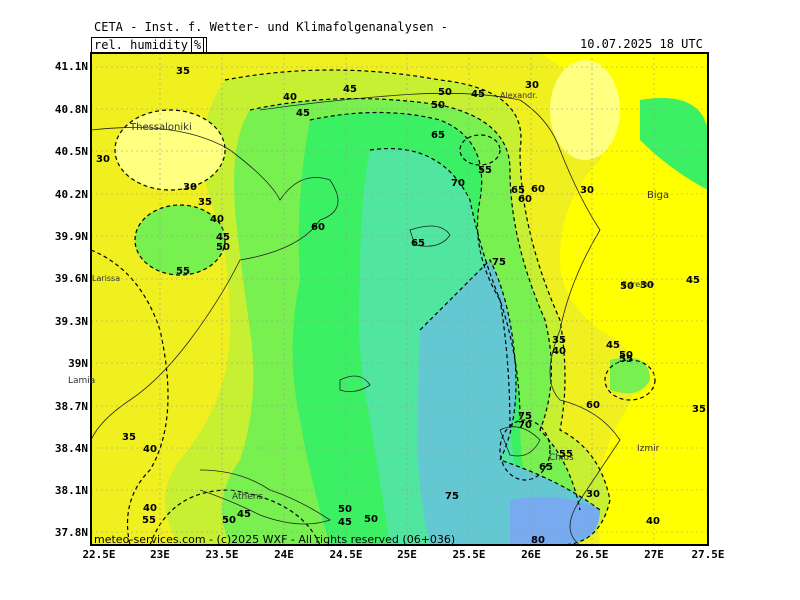 This screenshot has width=800, height=600. I want to click on timestamp: 10.07.2025 18 UTC, so click(641, 44).